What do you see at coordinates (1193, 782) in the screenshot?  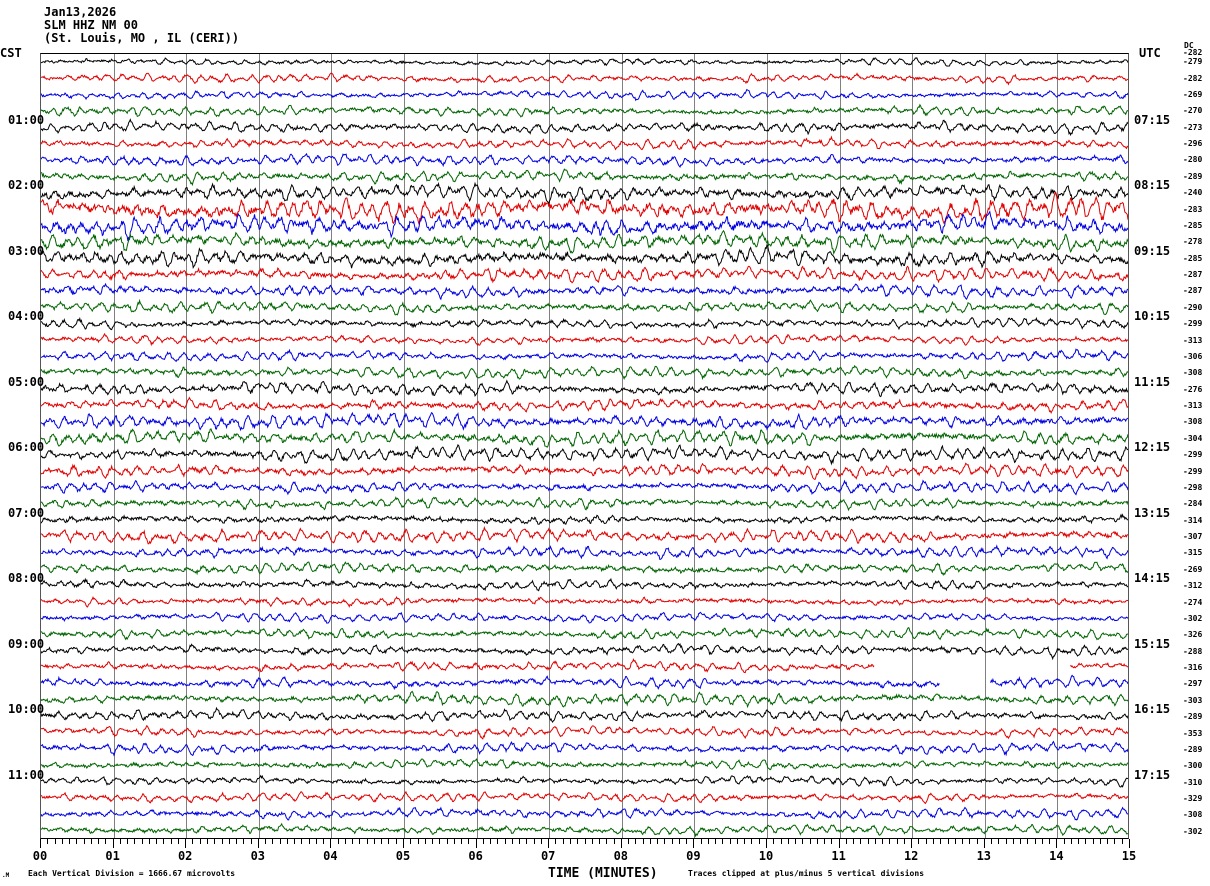 I see `dc-offset-label: -310` at bounding box center [1193, 782].